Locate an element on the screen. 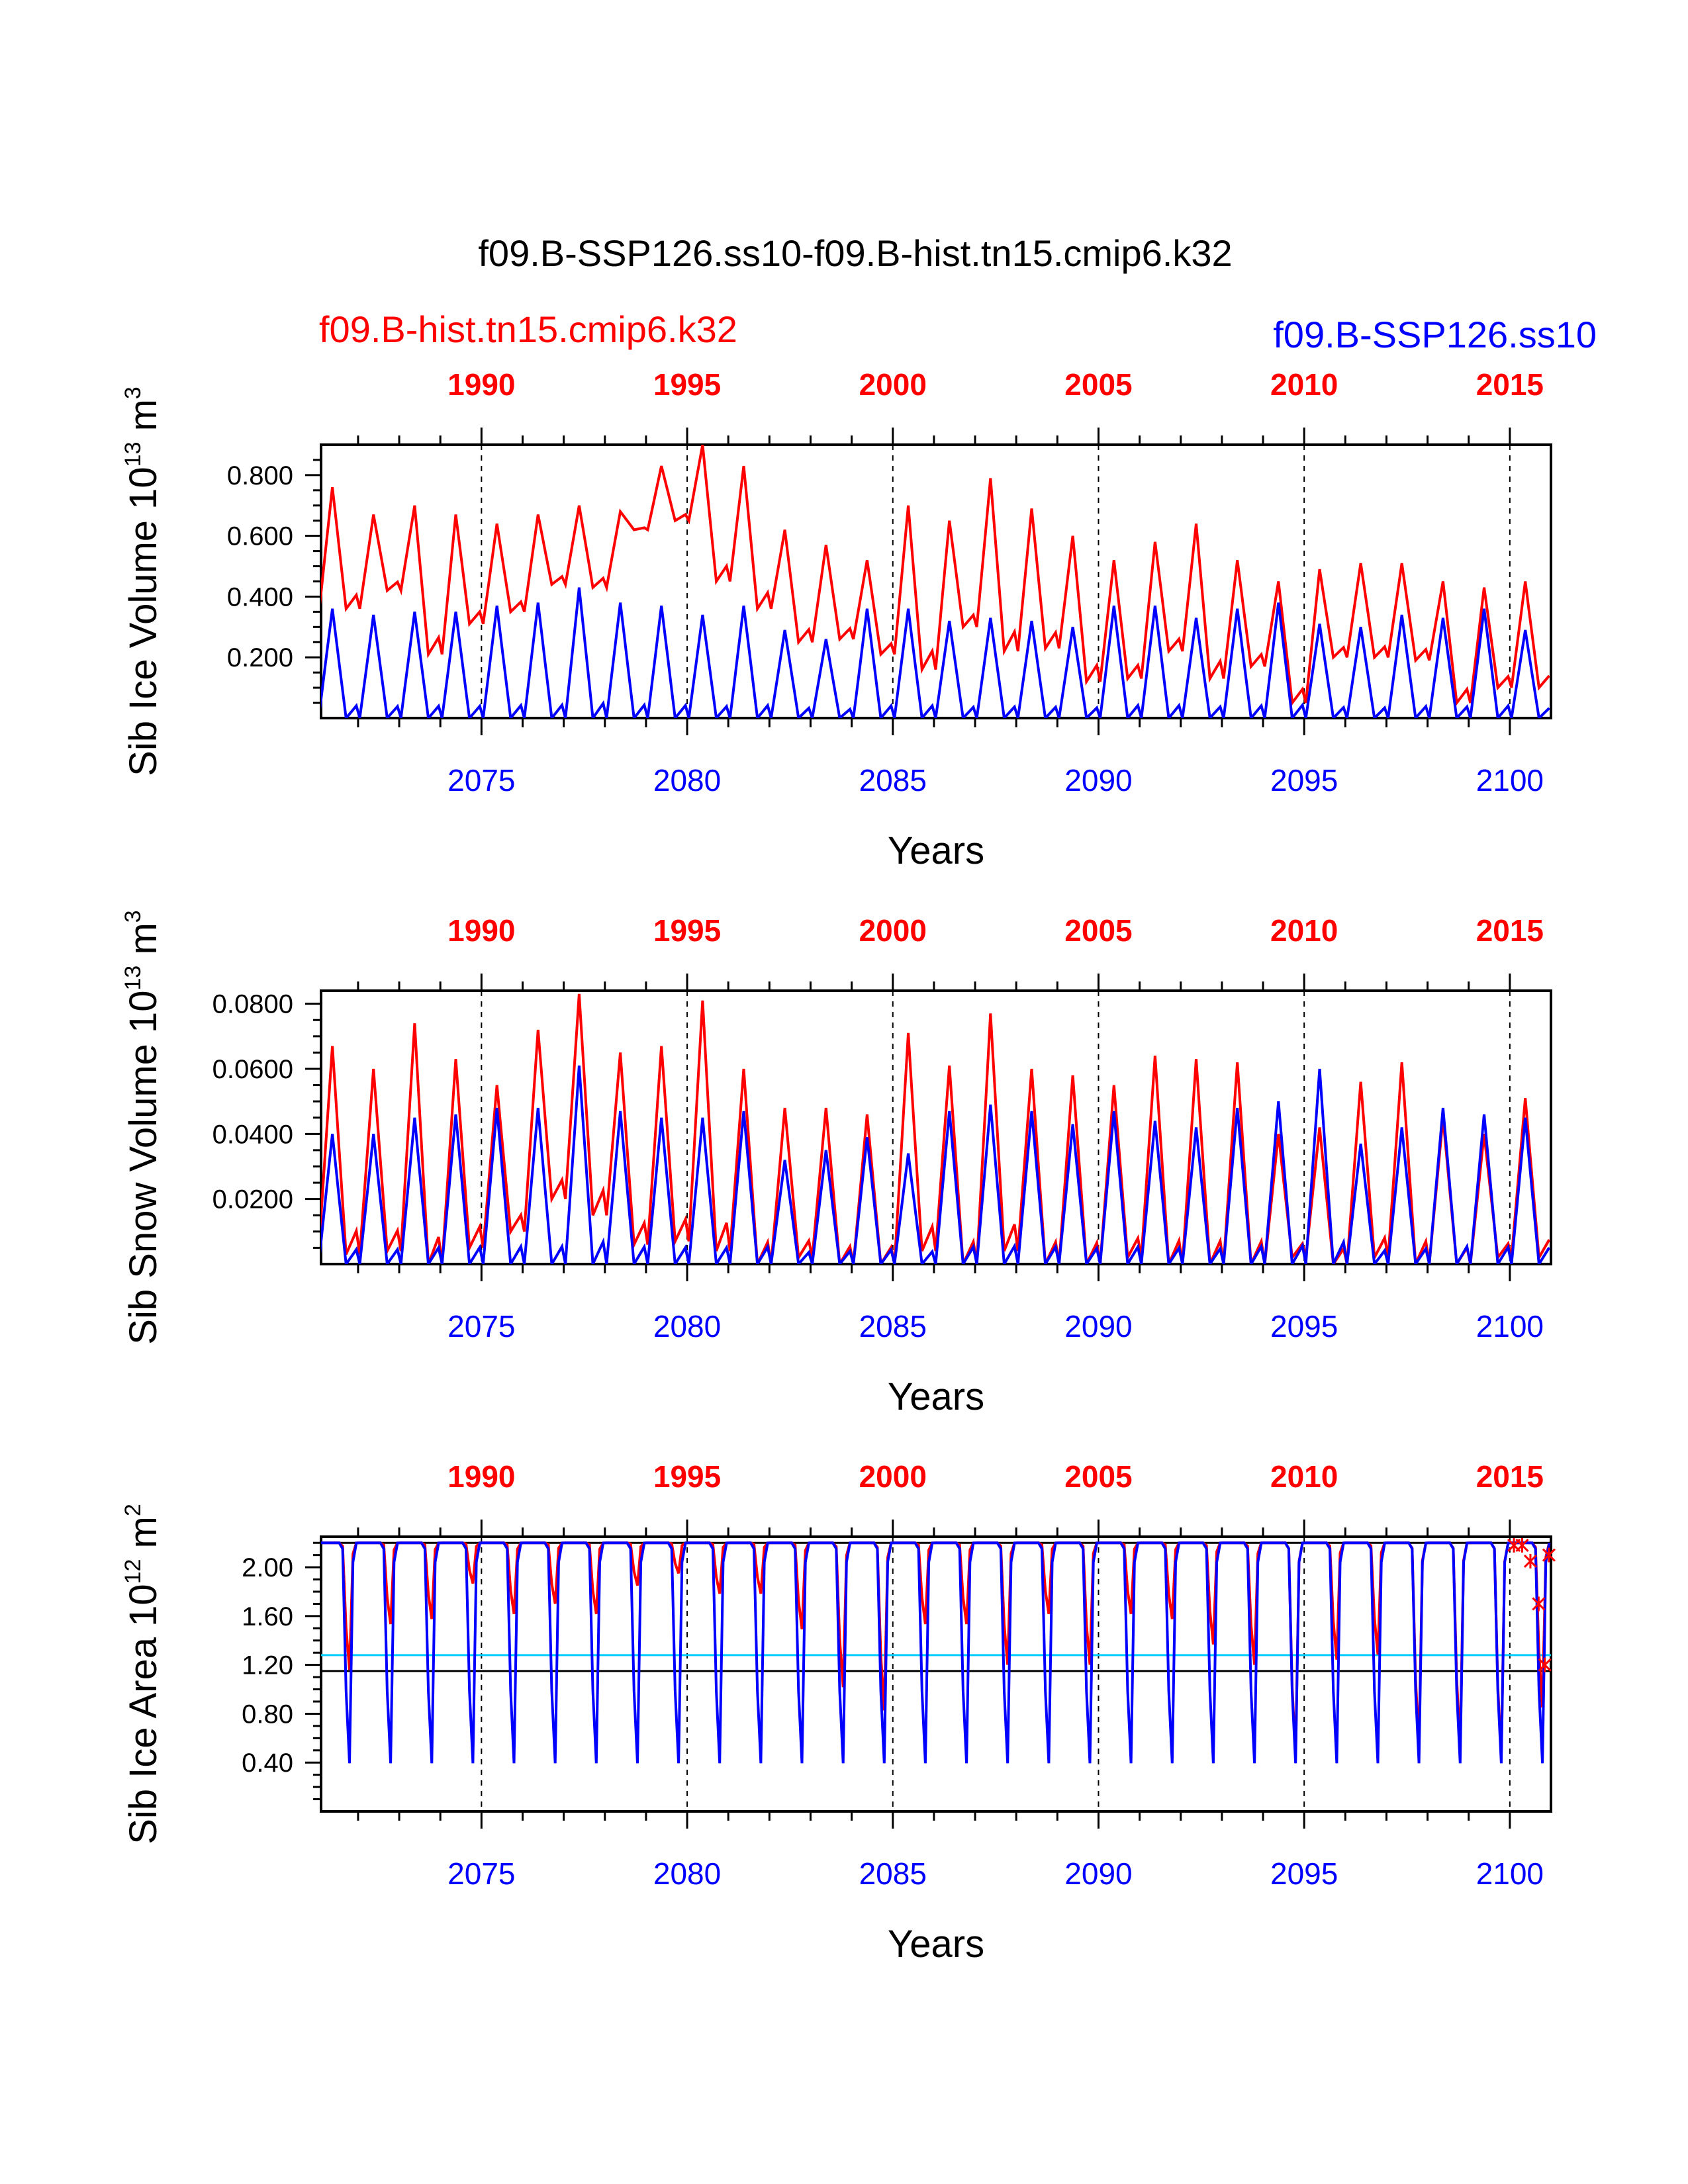  y-tick-label: 0.40 is located at coordinates (267, 1763).